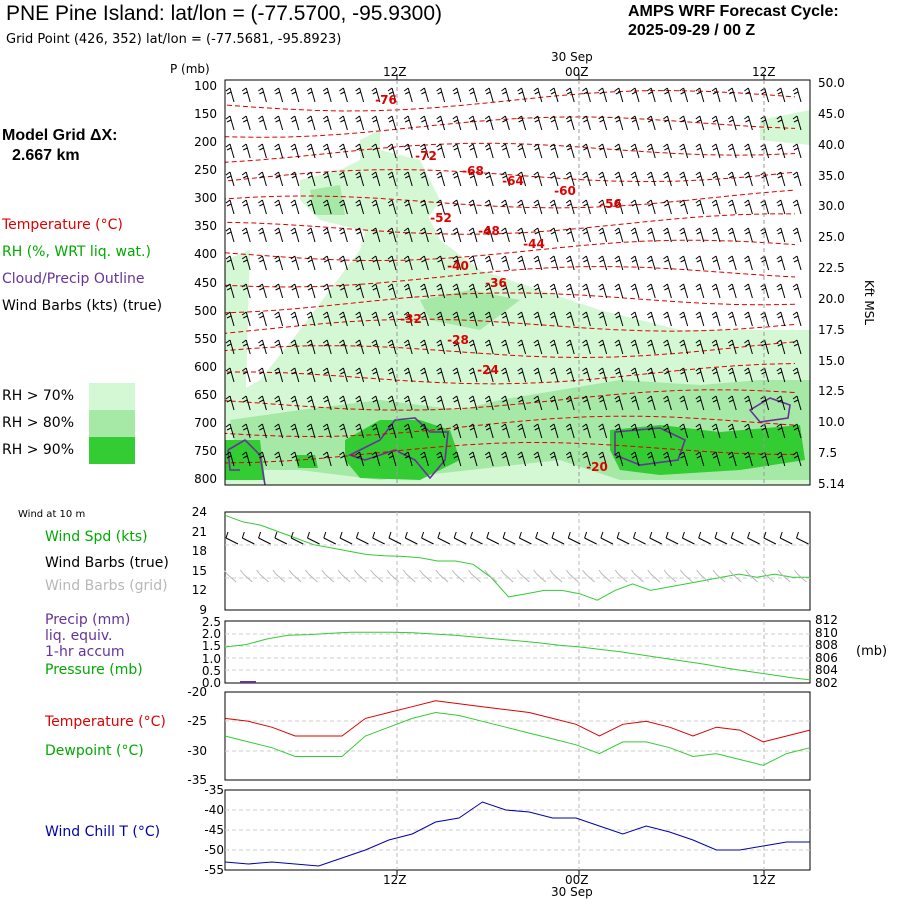 This screenshot has height=900, width=900. I want to click on kft-axis-tick: 5.14, so click(831, 484).